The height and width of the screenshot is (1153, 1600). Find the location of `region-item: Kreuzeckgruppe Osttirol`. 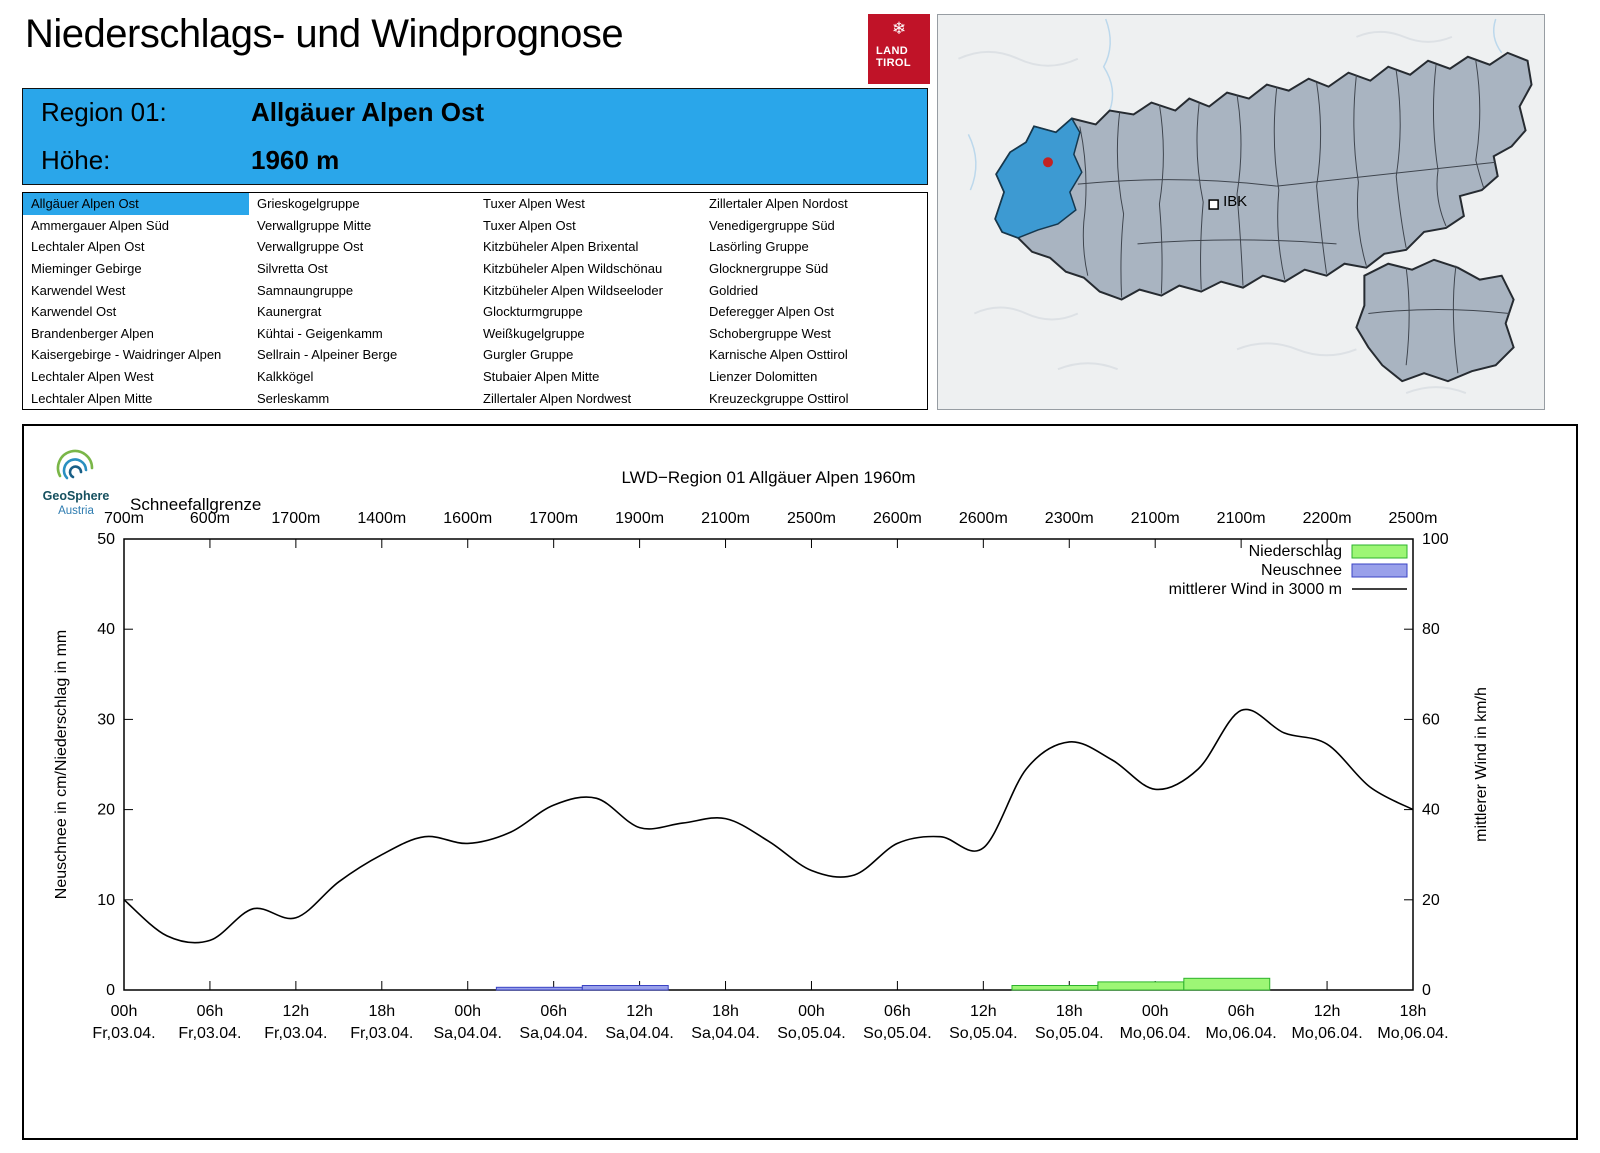

region-item: Kreuzeckgruppe Osttirol is located at coordinates (779, 398).